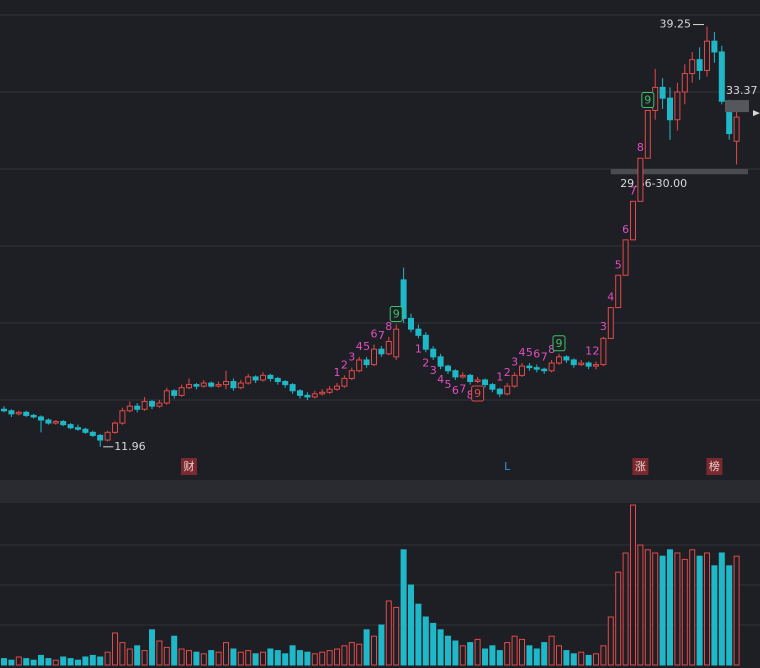 The width and height of the screenshot is (760, 668). What do you see at coordinates (603, 326) in the screenshot?
I see `td-count: 3` at bounding box center [603, 326].